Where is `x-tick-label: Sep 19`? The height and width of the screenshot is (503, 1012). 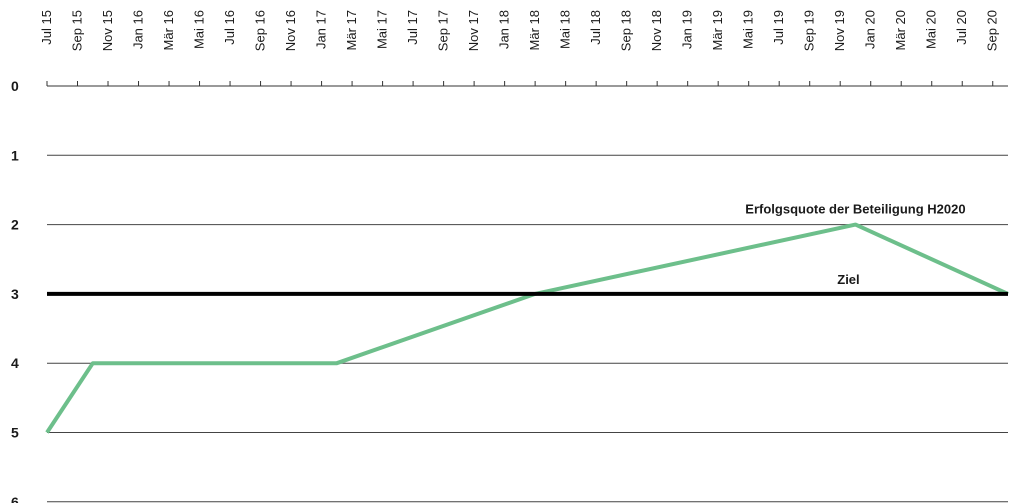
x-tick-label: Sep 19 is located at coordinates (809, 30).